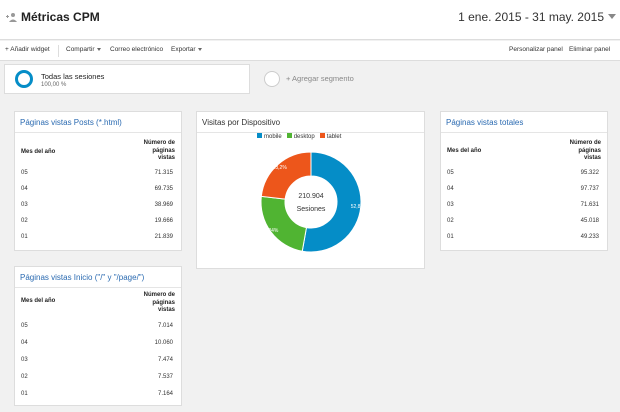 The image size is (620, 412). I want to click on table-row: 05 7.014, so click(98, 327).